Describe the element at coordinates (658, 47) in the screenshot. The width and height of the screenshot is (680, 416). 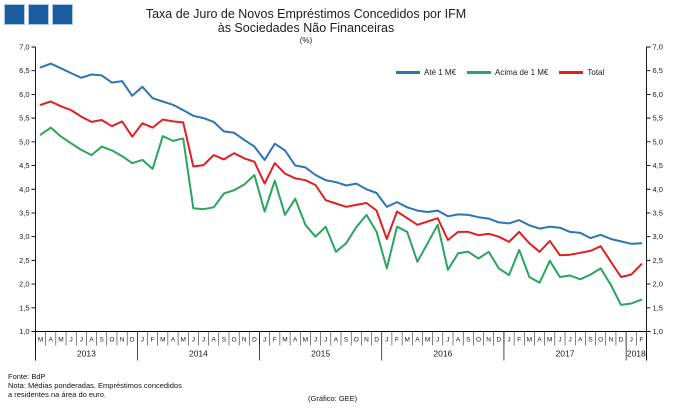
I see `y-axis-label-right: 7,0` at that location.